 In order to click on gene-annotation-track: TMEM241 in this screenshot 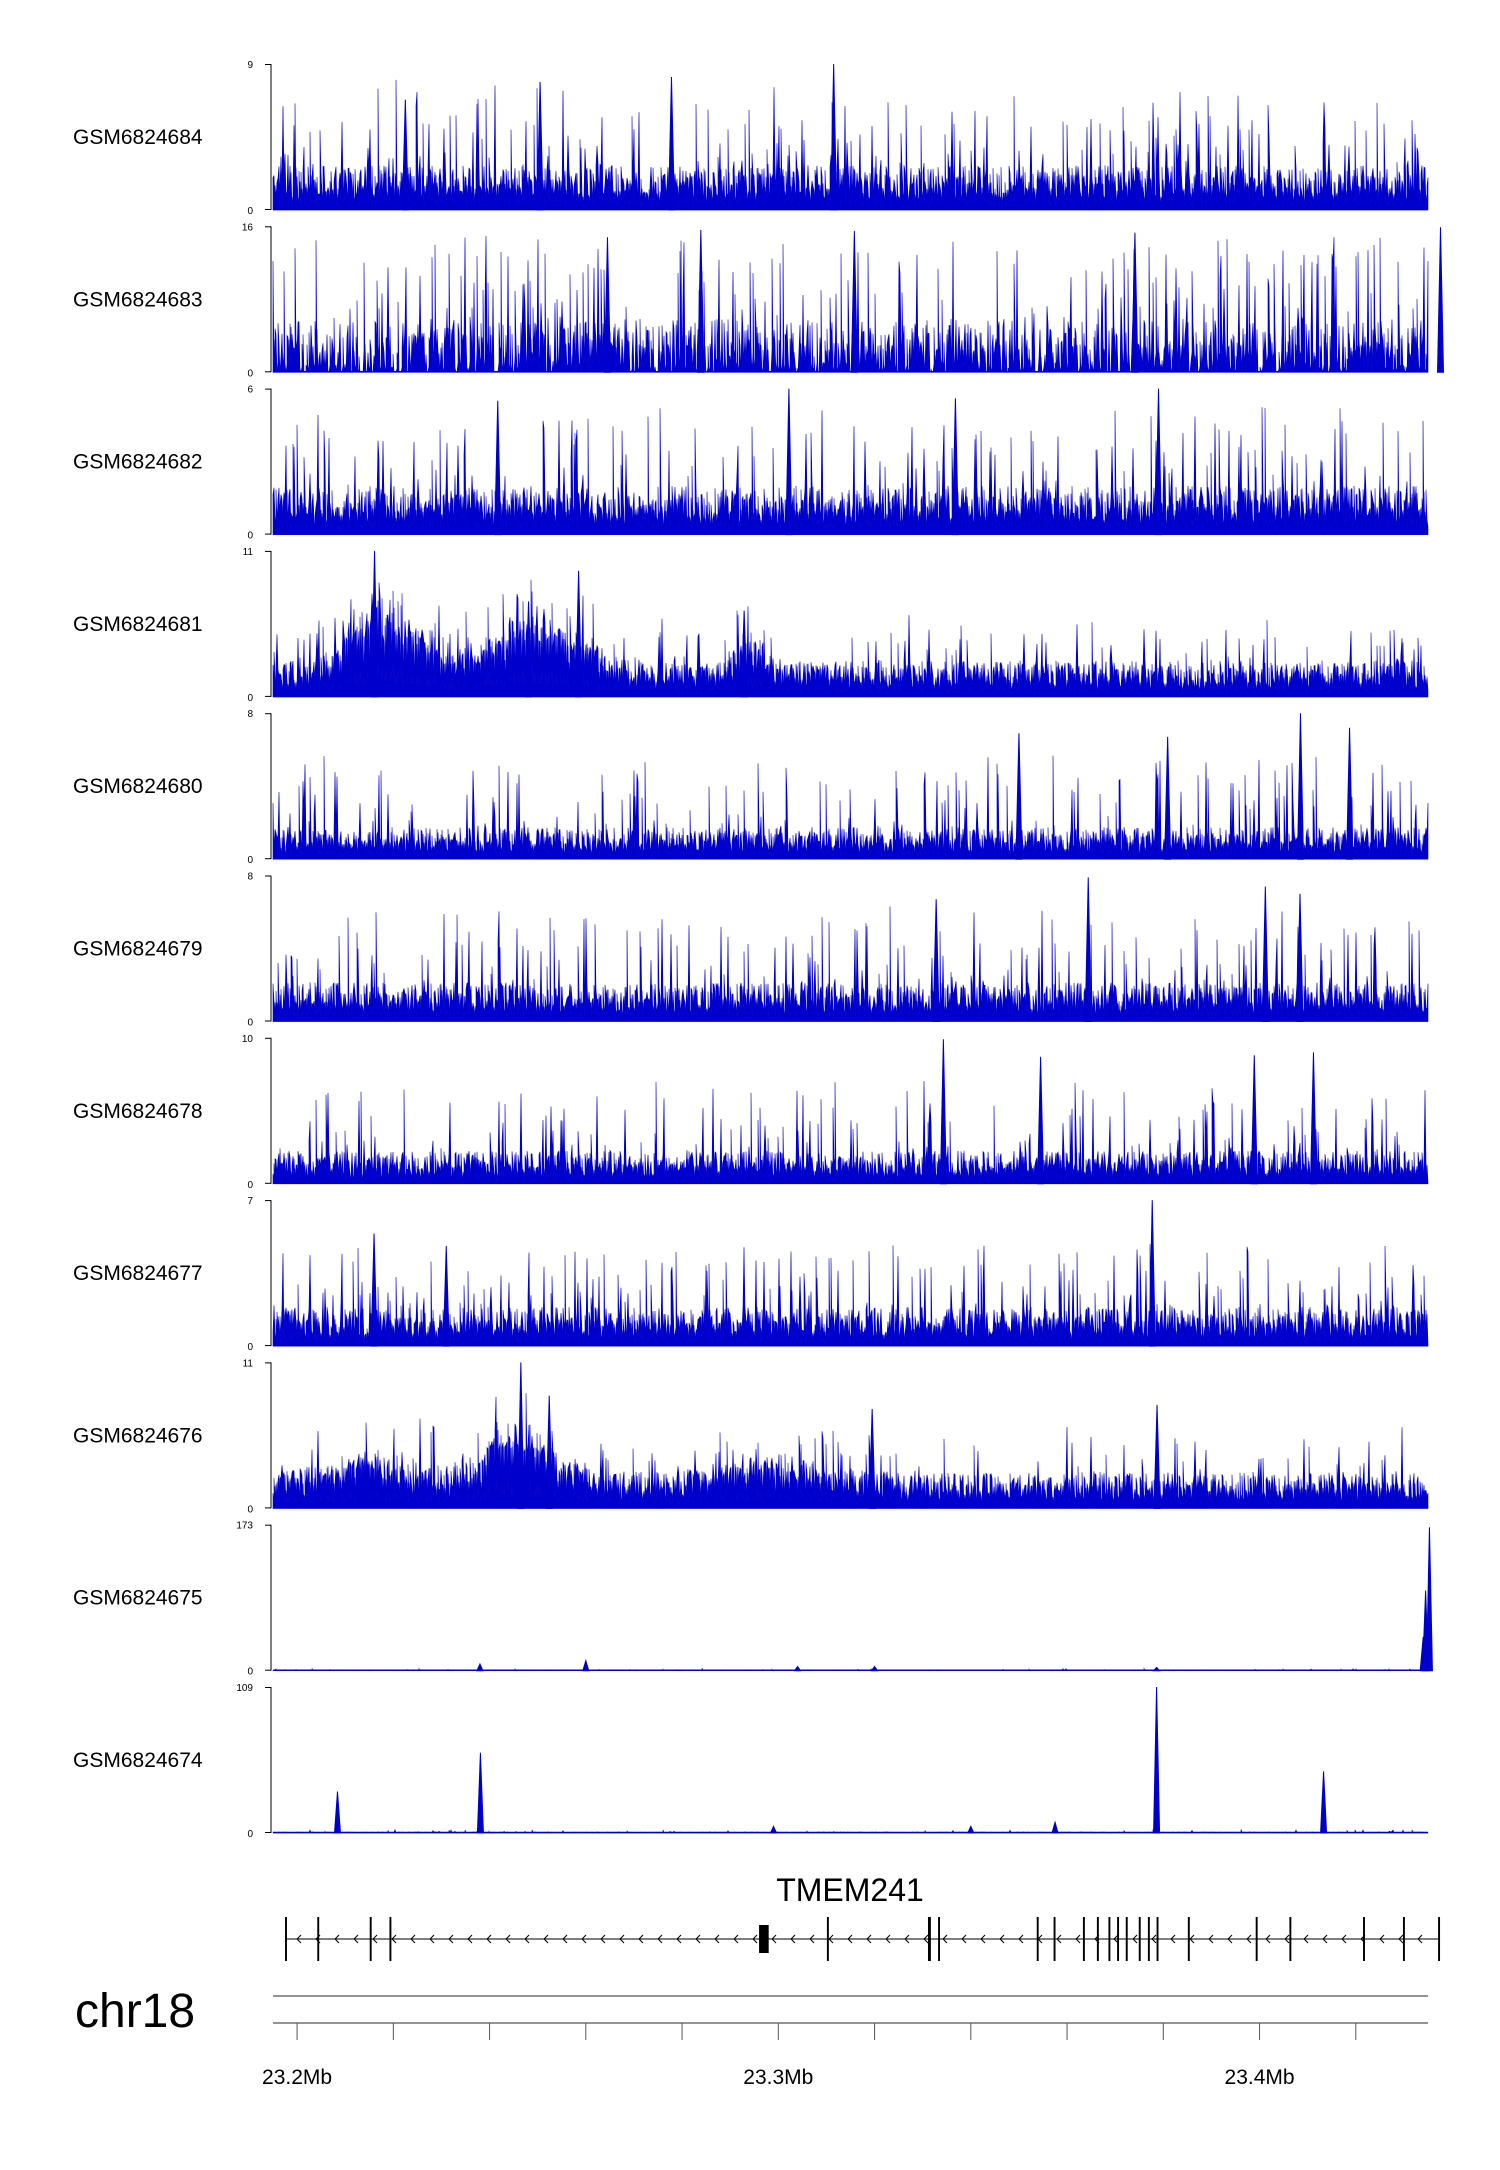, I will do `click(863, 1916)`.